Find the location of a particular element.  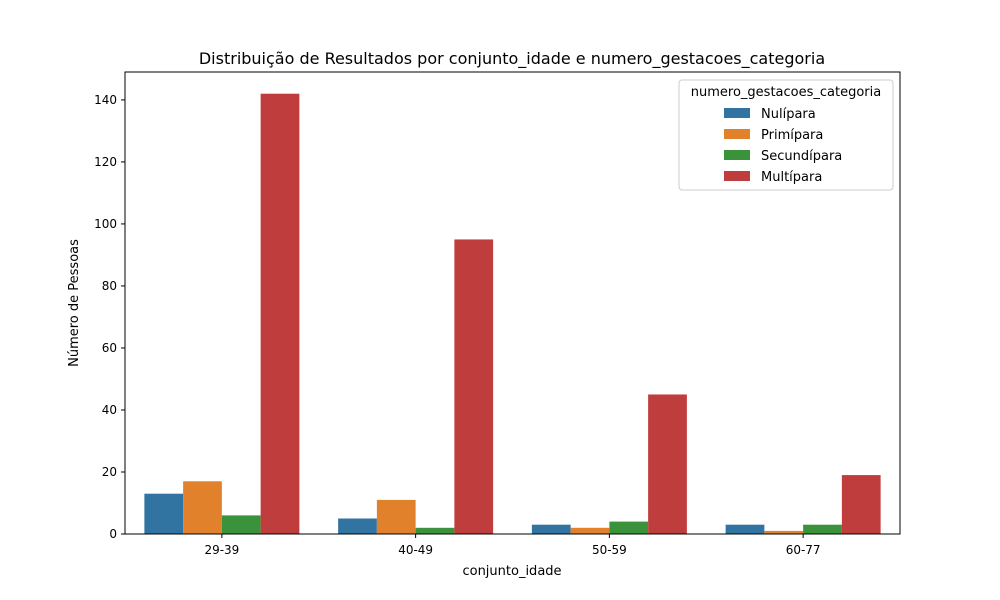

bar-40-49-multípara is located at coordinates (474, 386).